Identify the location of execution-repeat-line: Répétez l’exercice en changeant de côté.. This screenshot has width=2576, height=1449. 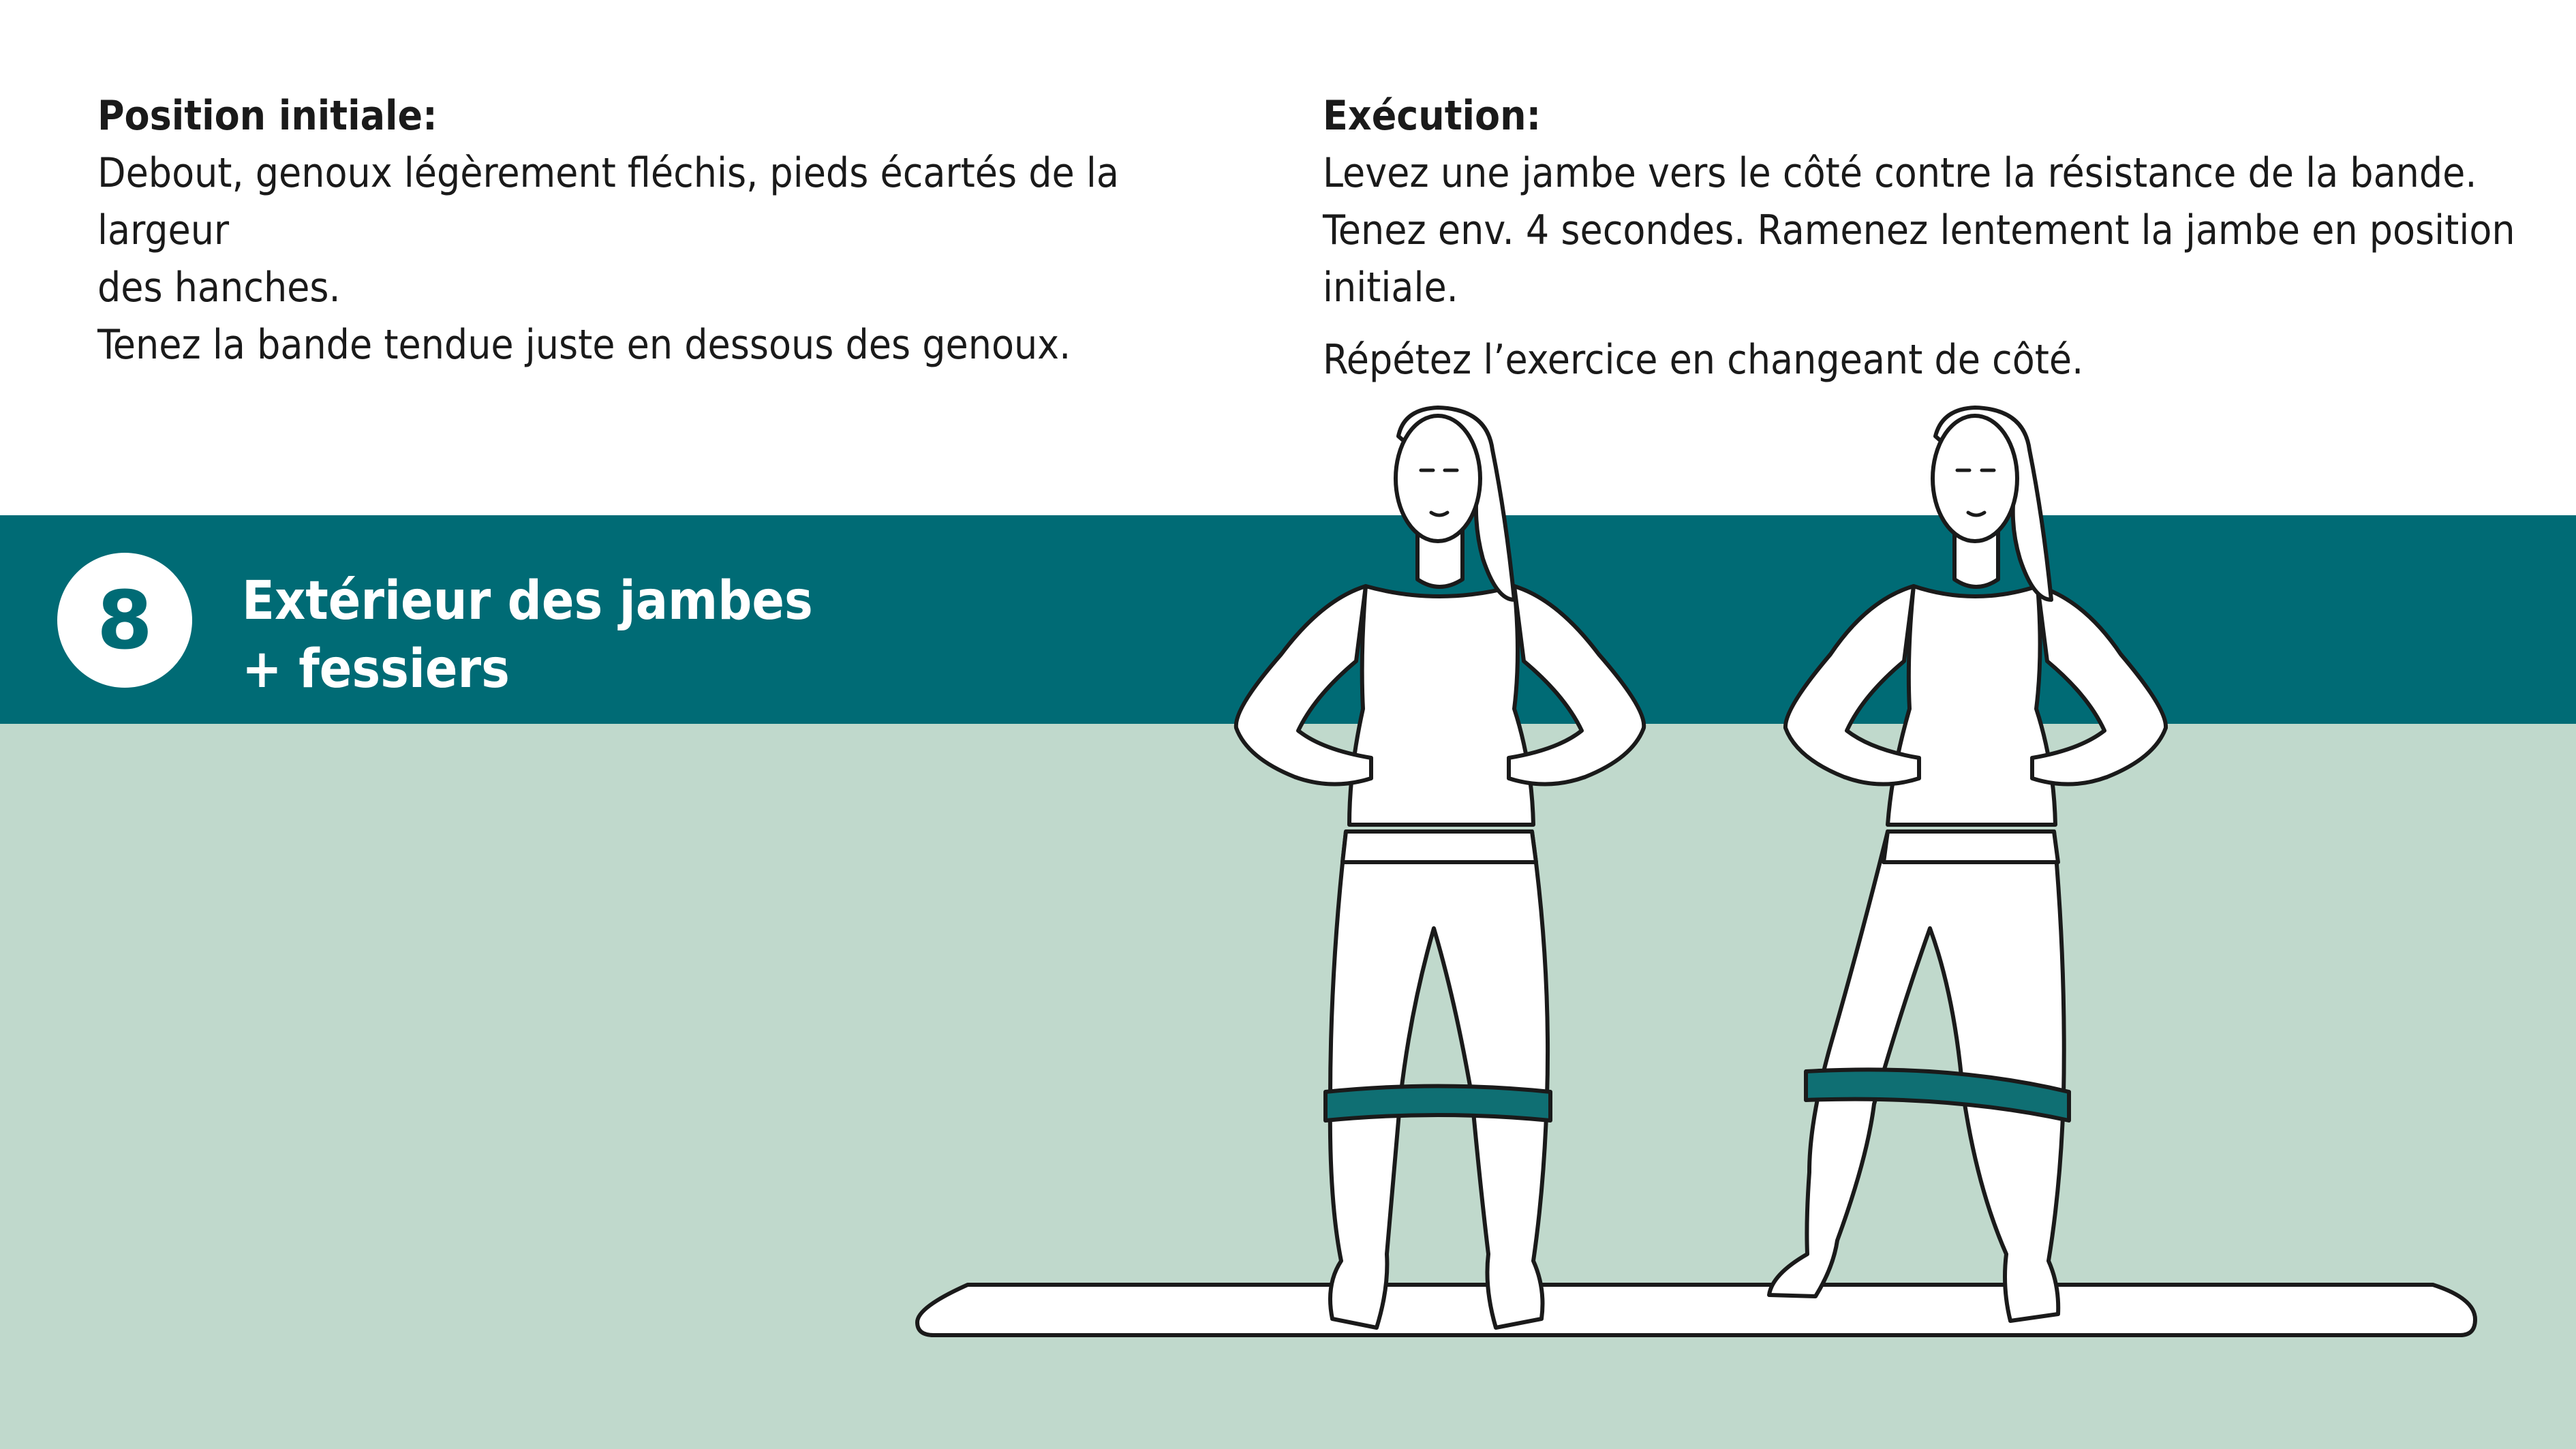
(1704, 360).